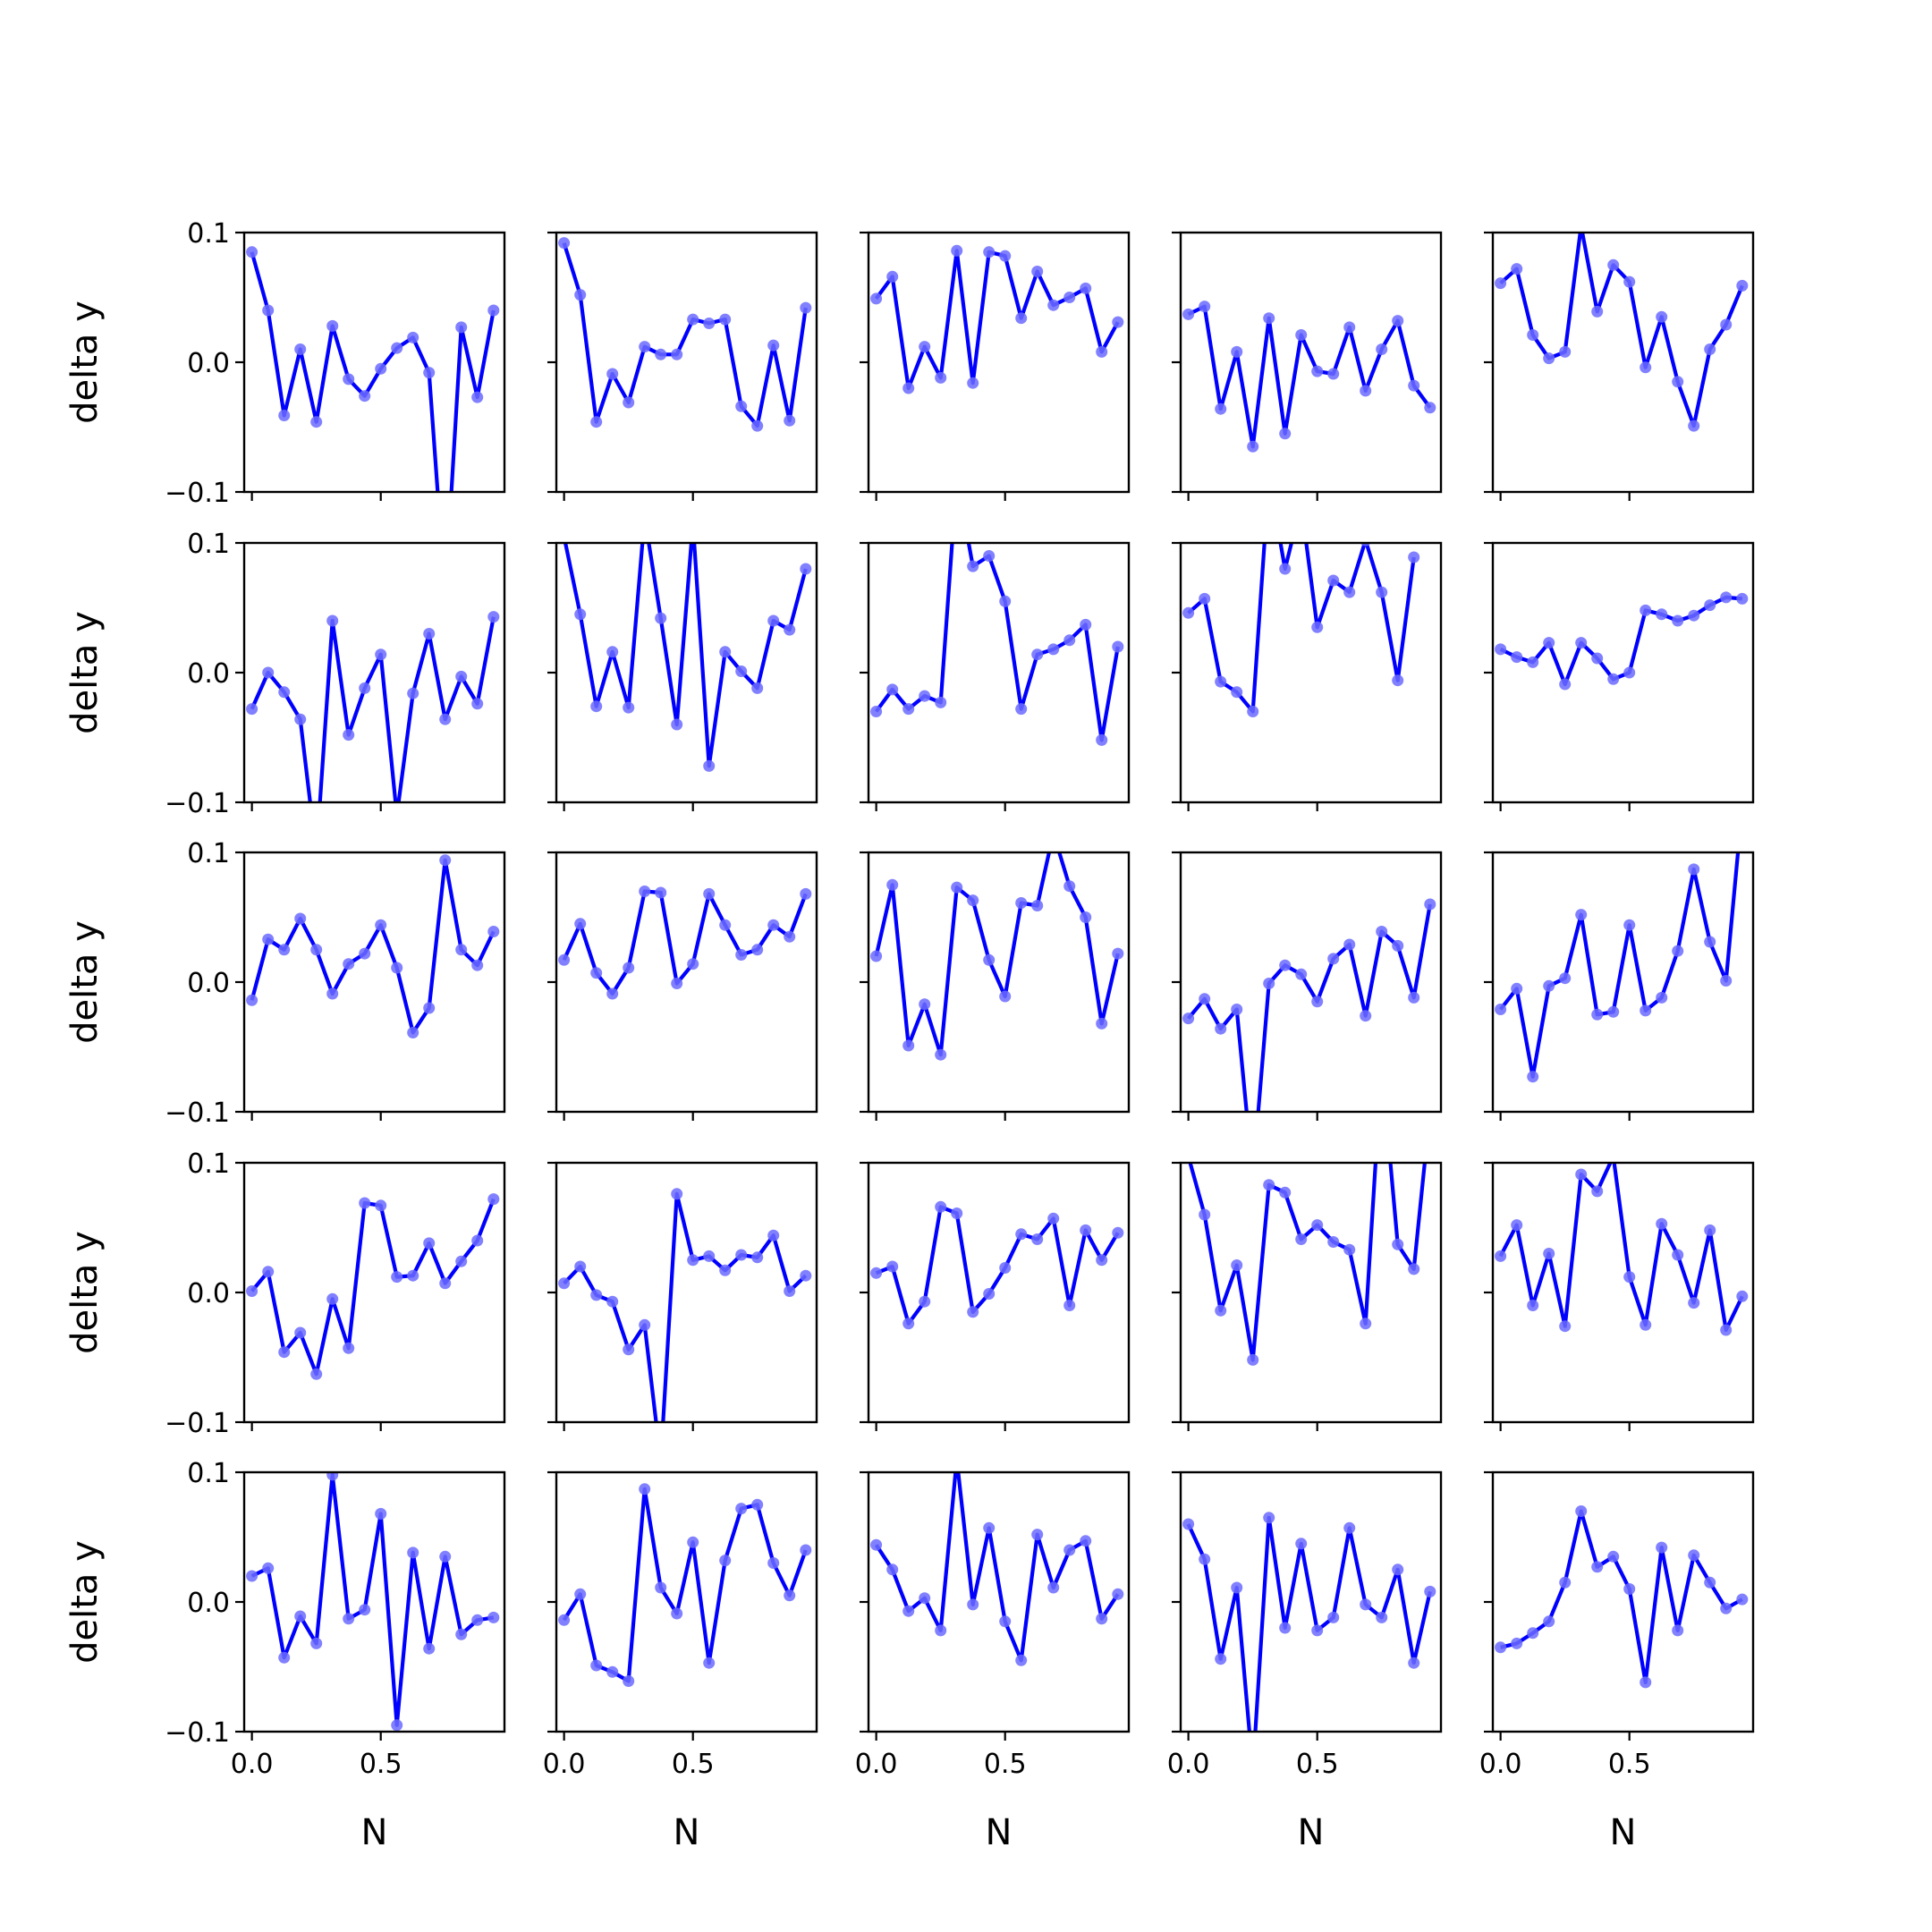  I want to click on y-tick-label: 0.1, so click(208, 234).